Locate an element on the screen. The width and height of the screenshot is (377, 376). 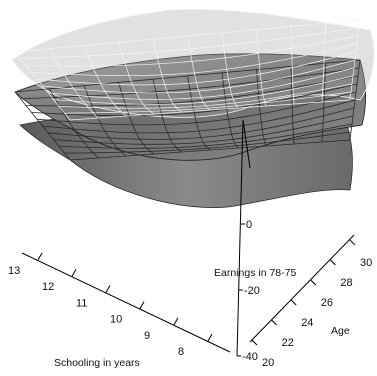
z-tick-label: 0 is located at coordinates (249, 225).